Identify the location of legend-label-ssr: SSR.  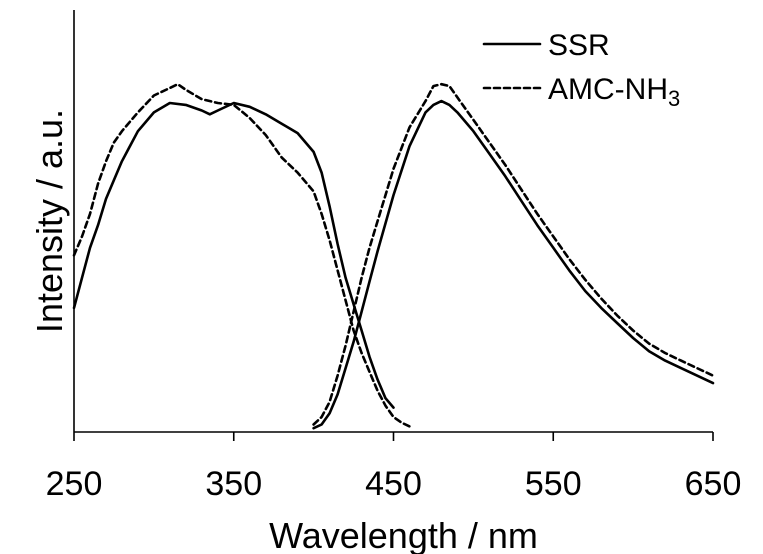
(579, 45).